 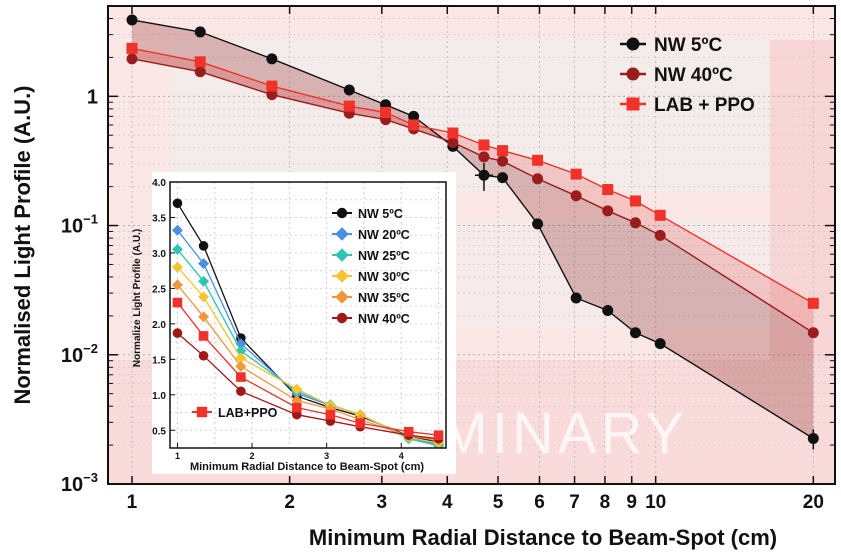 What do you see at coordinates (688, 45) in the screenshot?
I see `legend-label: NW 5ºC` at bounding box center [688, 45].